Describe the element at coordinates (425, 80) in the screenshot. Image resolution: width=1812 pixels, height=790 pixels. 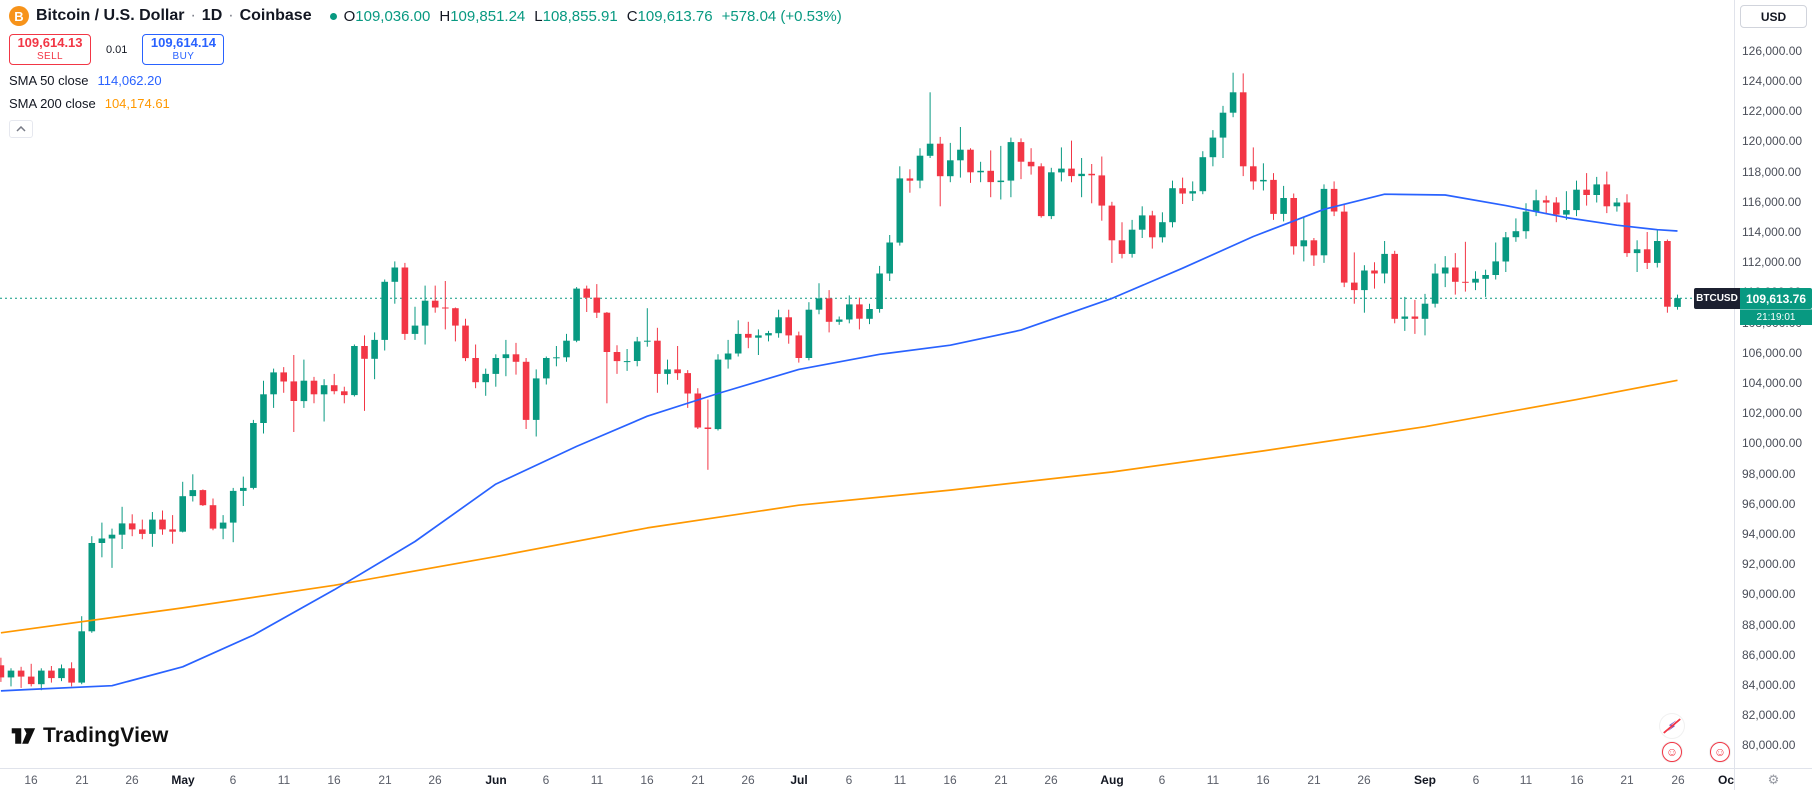
I see `indicator-sma50: SMA 50 close 114,062.20` at that location.